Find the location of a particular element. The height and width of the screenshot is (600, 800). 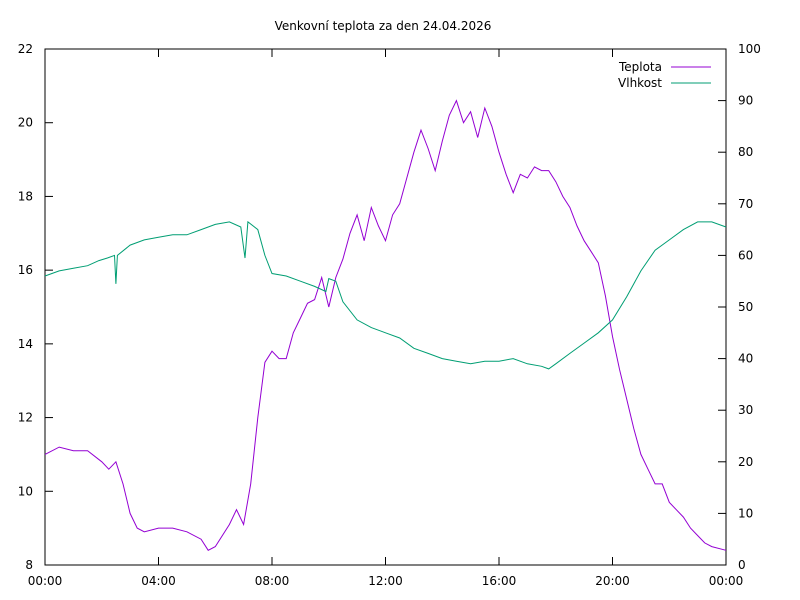

legend-label-vlhkost: Vlhkost is located at coordinates (640, 83).